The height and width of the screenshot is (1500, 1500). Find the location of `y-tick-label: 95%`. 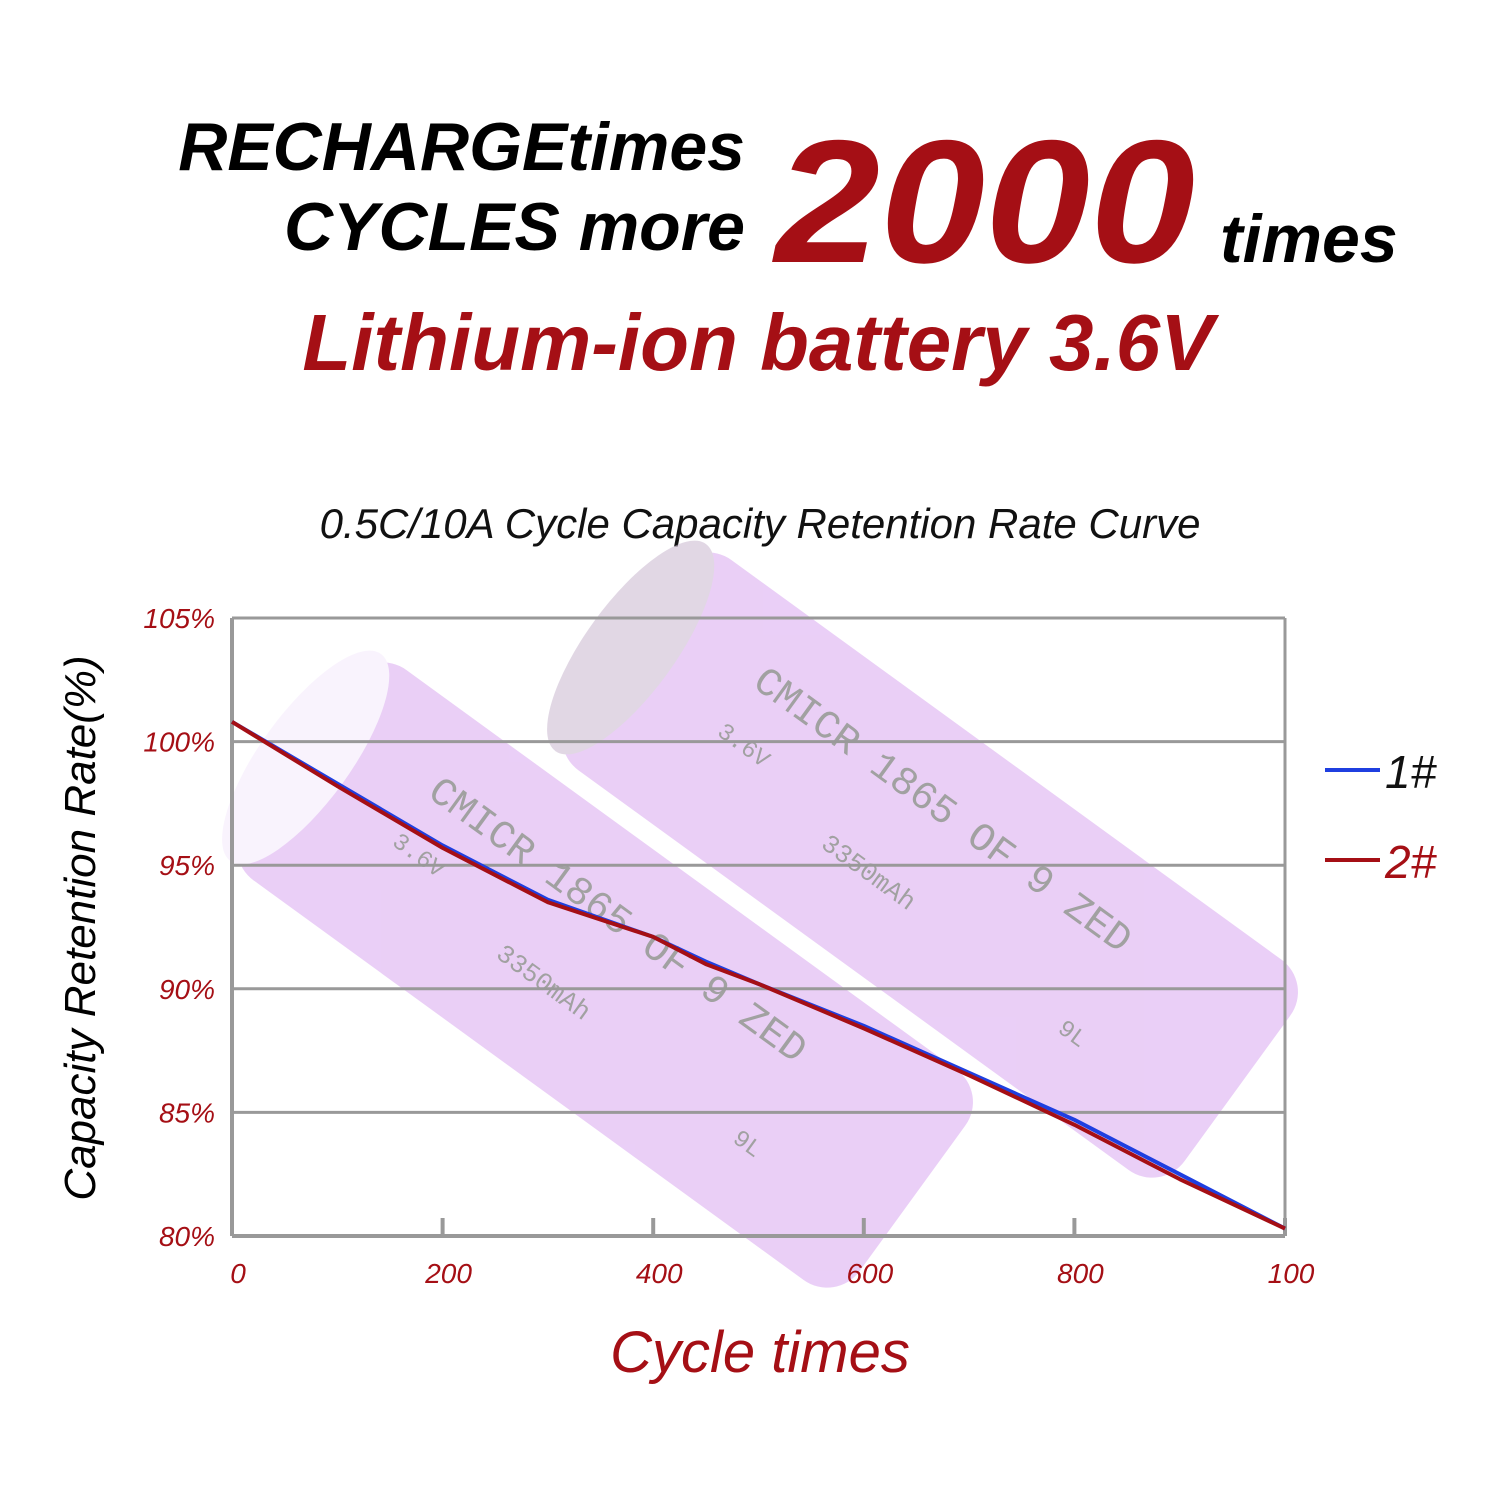

y-tick-label: 95% is located at coordinates (187, 865).